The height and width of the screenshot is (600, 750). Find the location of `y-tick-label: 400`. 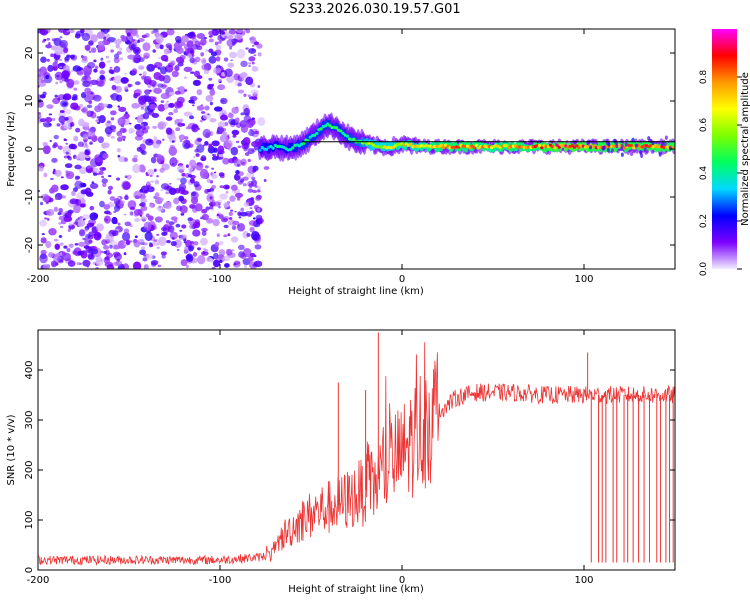

y-tick-label: 400 is located at coordinates (29, 369).